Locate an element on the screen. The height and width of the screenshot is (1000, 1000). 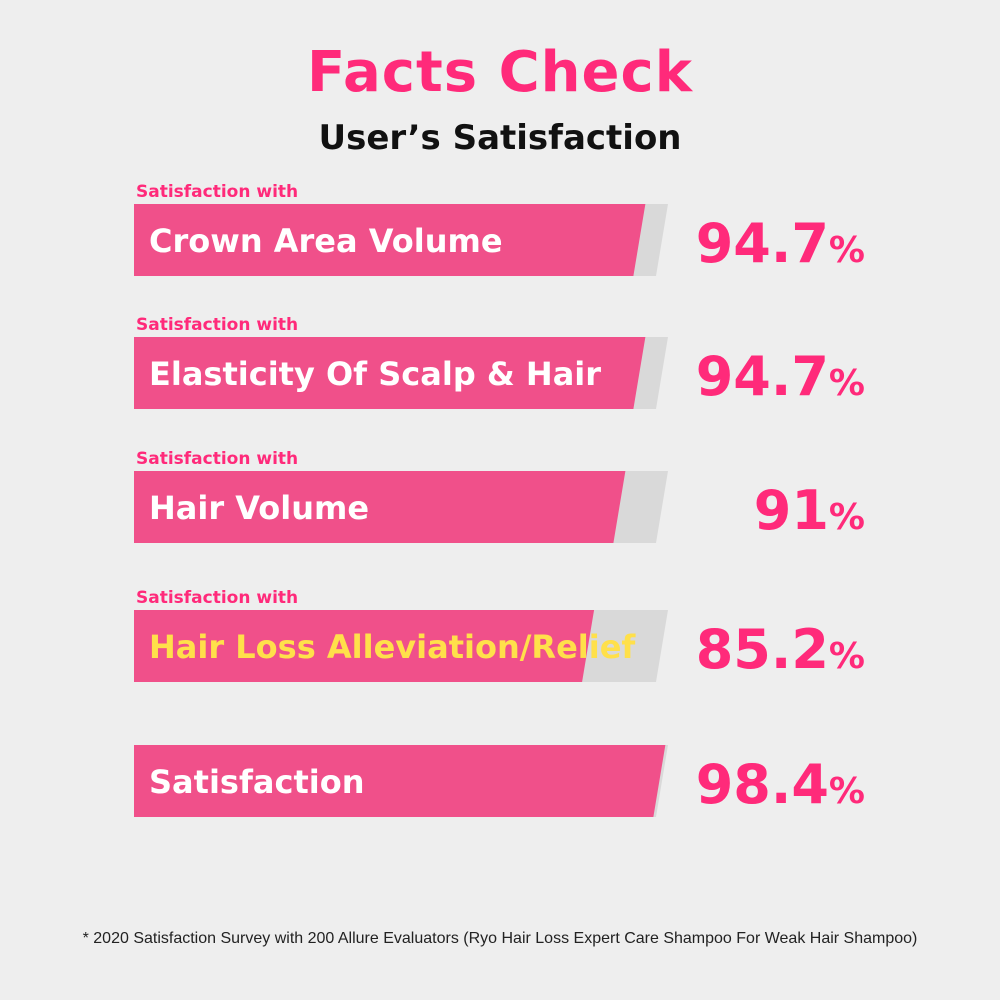
bar-row: Satisfaction 98.4% is located at coordinates (499, 781).